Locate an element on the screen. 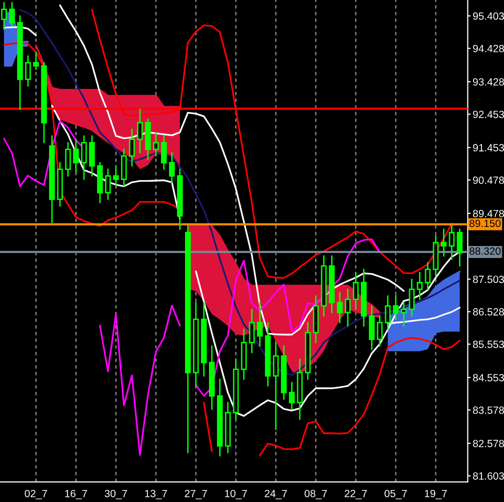 The width and height of the screenshot is (504, 502). y-tick-label: 95.403 is located at coordinates (488, 16).